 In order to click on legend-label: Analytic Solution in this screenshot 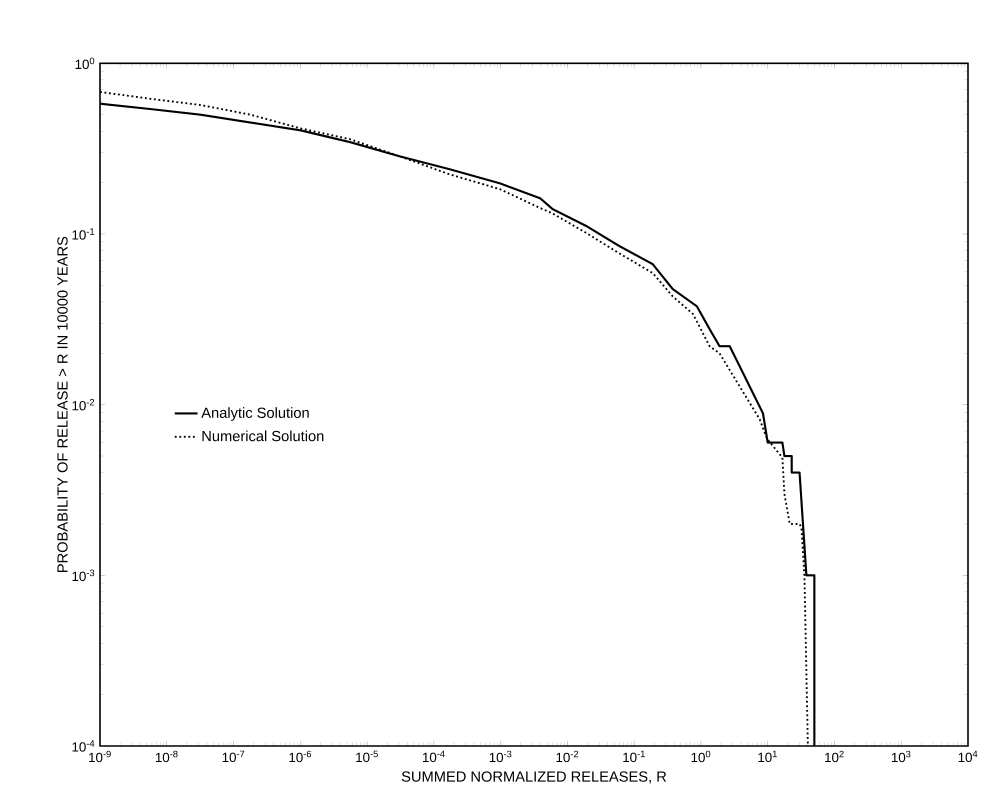, I will do `click(255, 414)`.